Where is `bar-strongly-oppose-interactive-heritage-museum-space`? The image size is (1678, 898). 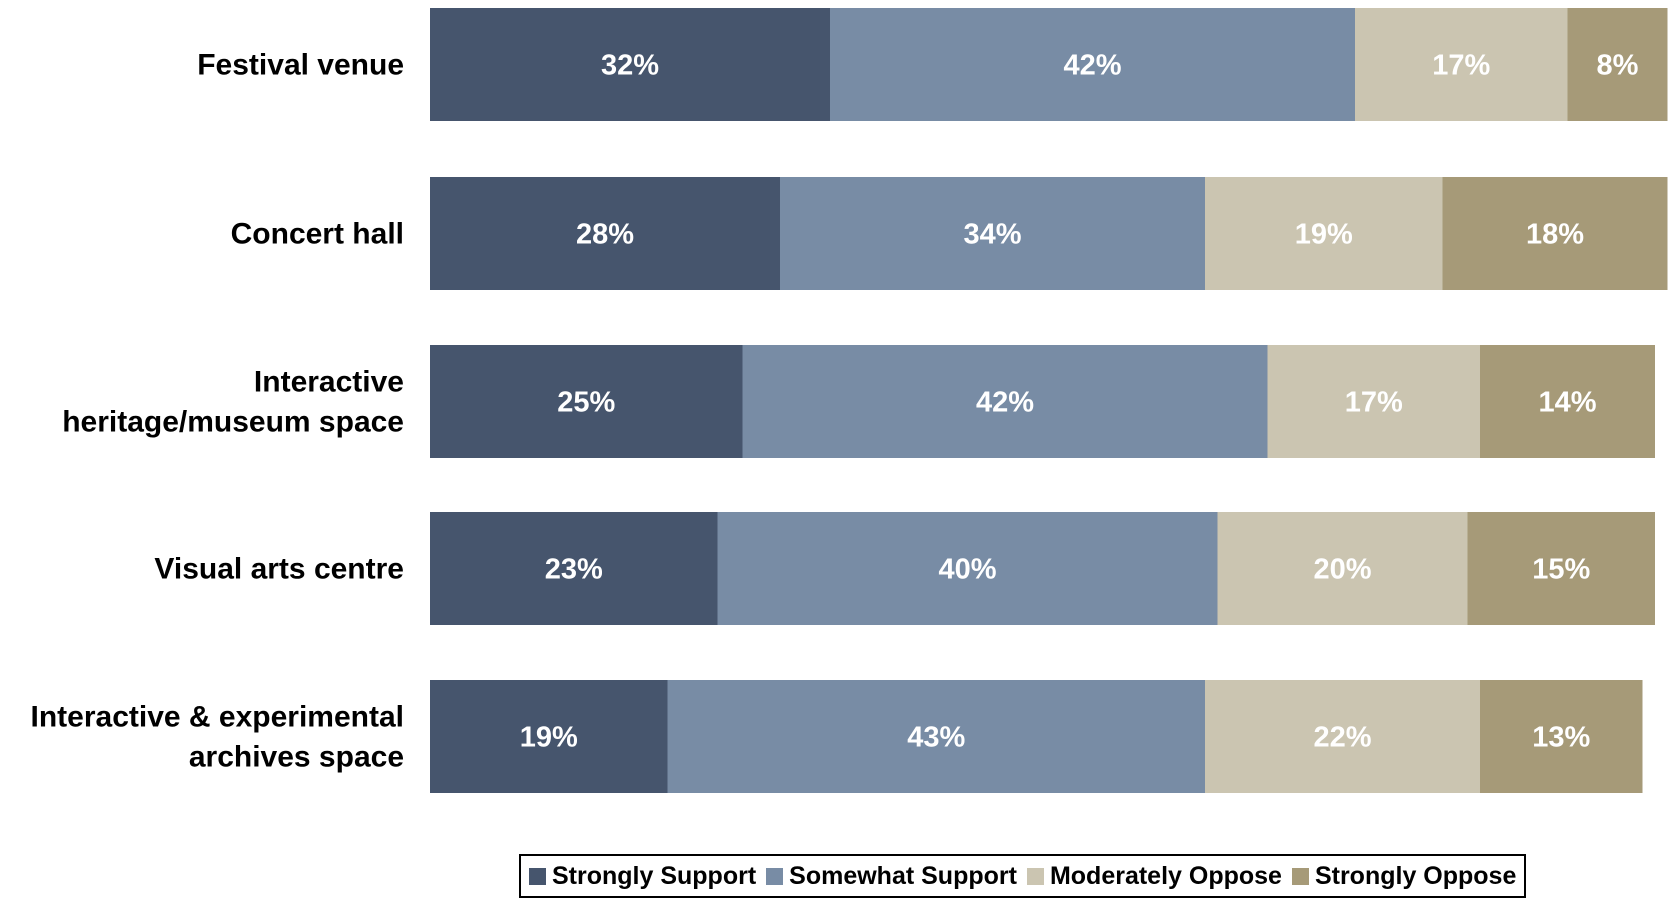
bar-strongly-oppose-interactive-heritage-museum-space is located at coordinates (1567, 401).